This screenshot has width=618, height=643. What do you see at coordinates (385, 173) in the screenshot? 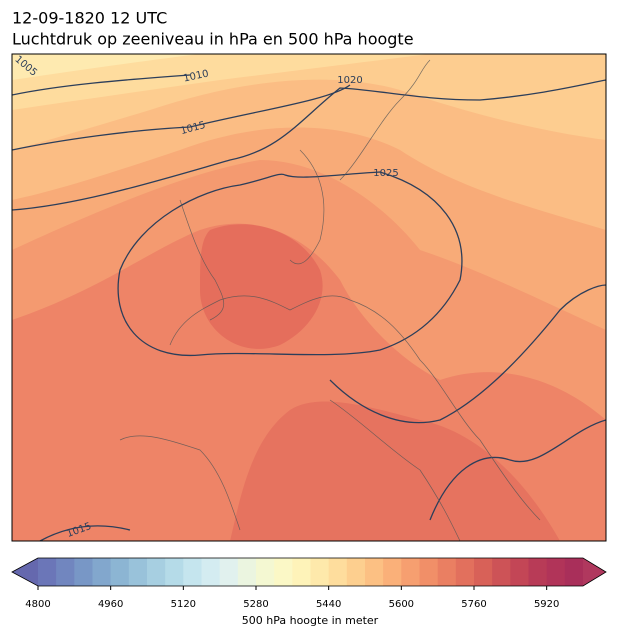
I see `contour-label: 1025` at bounding box center [385, 173].